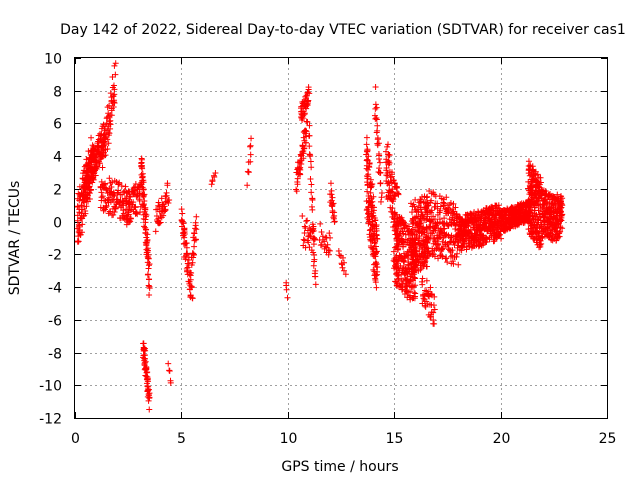  I want to click on y-axis-label: SDTVAR / TECUs, so click(15, 238).